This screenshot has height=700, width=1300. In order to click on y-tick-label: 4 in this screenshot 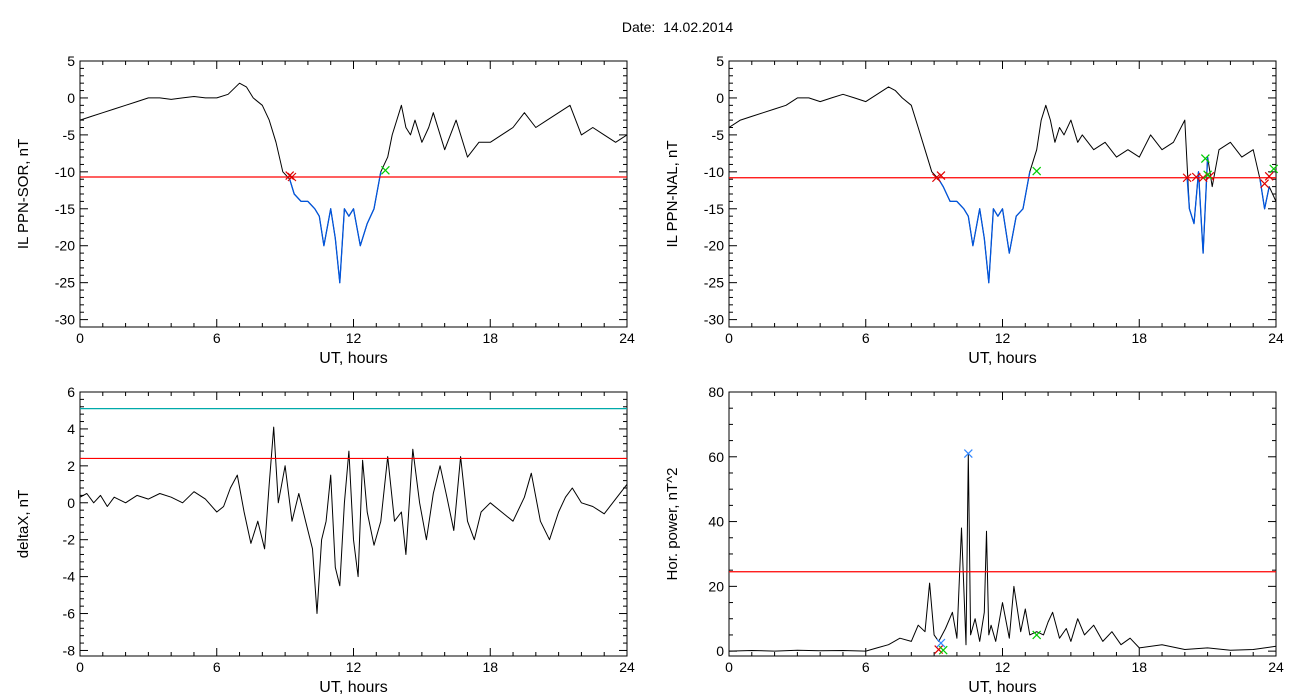, I will do `click(71, 429)`.